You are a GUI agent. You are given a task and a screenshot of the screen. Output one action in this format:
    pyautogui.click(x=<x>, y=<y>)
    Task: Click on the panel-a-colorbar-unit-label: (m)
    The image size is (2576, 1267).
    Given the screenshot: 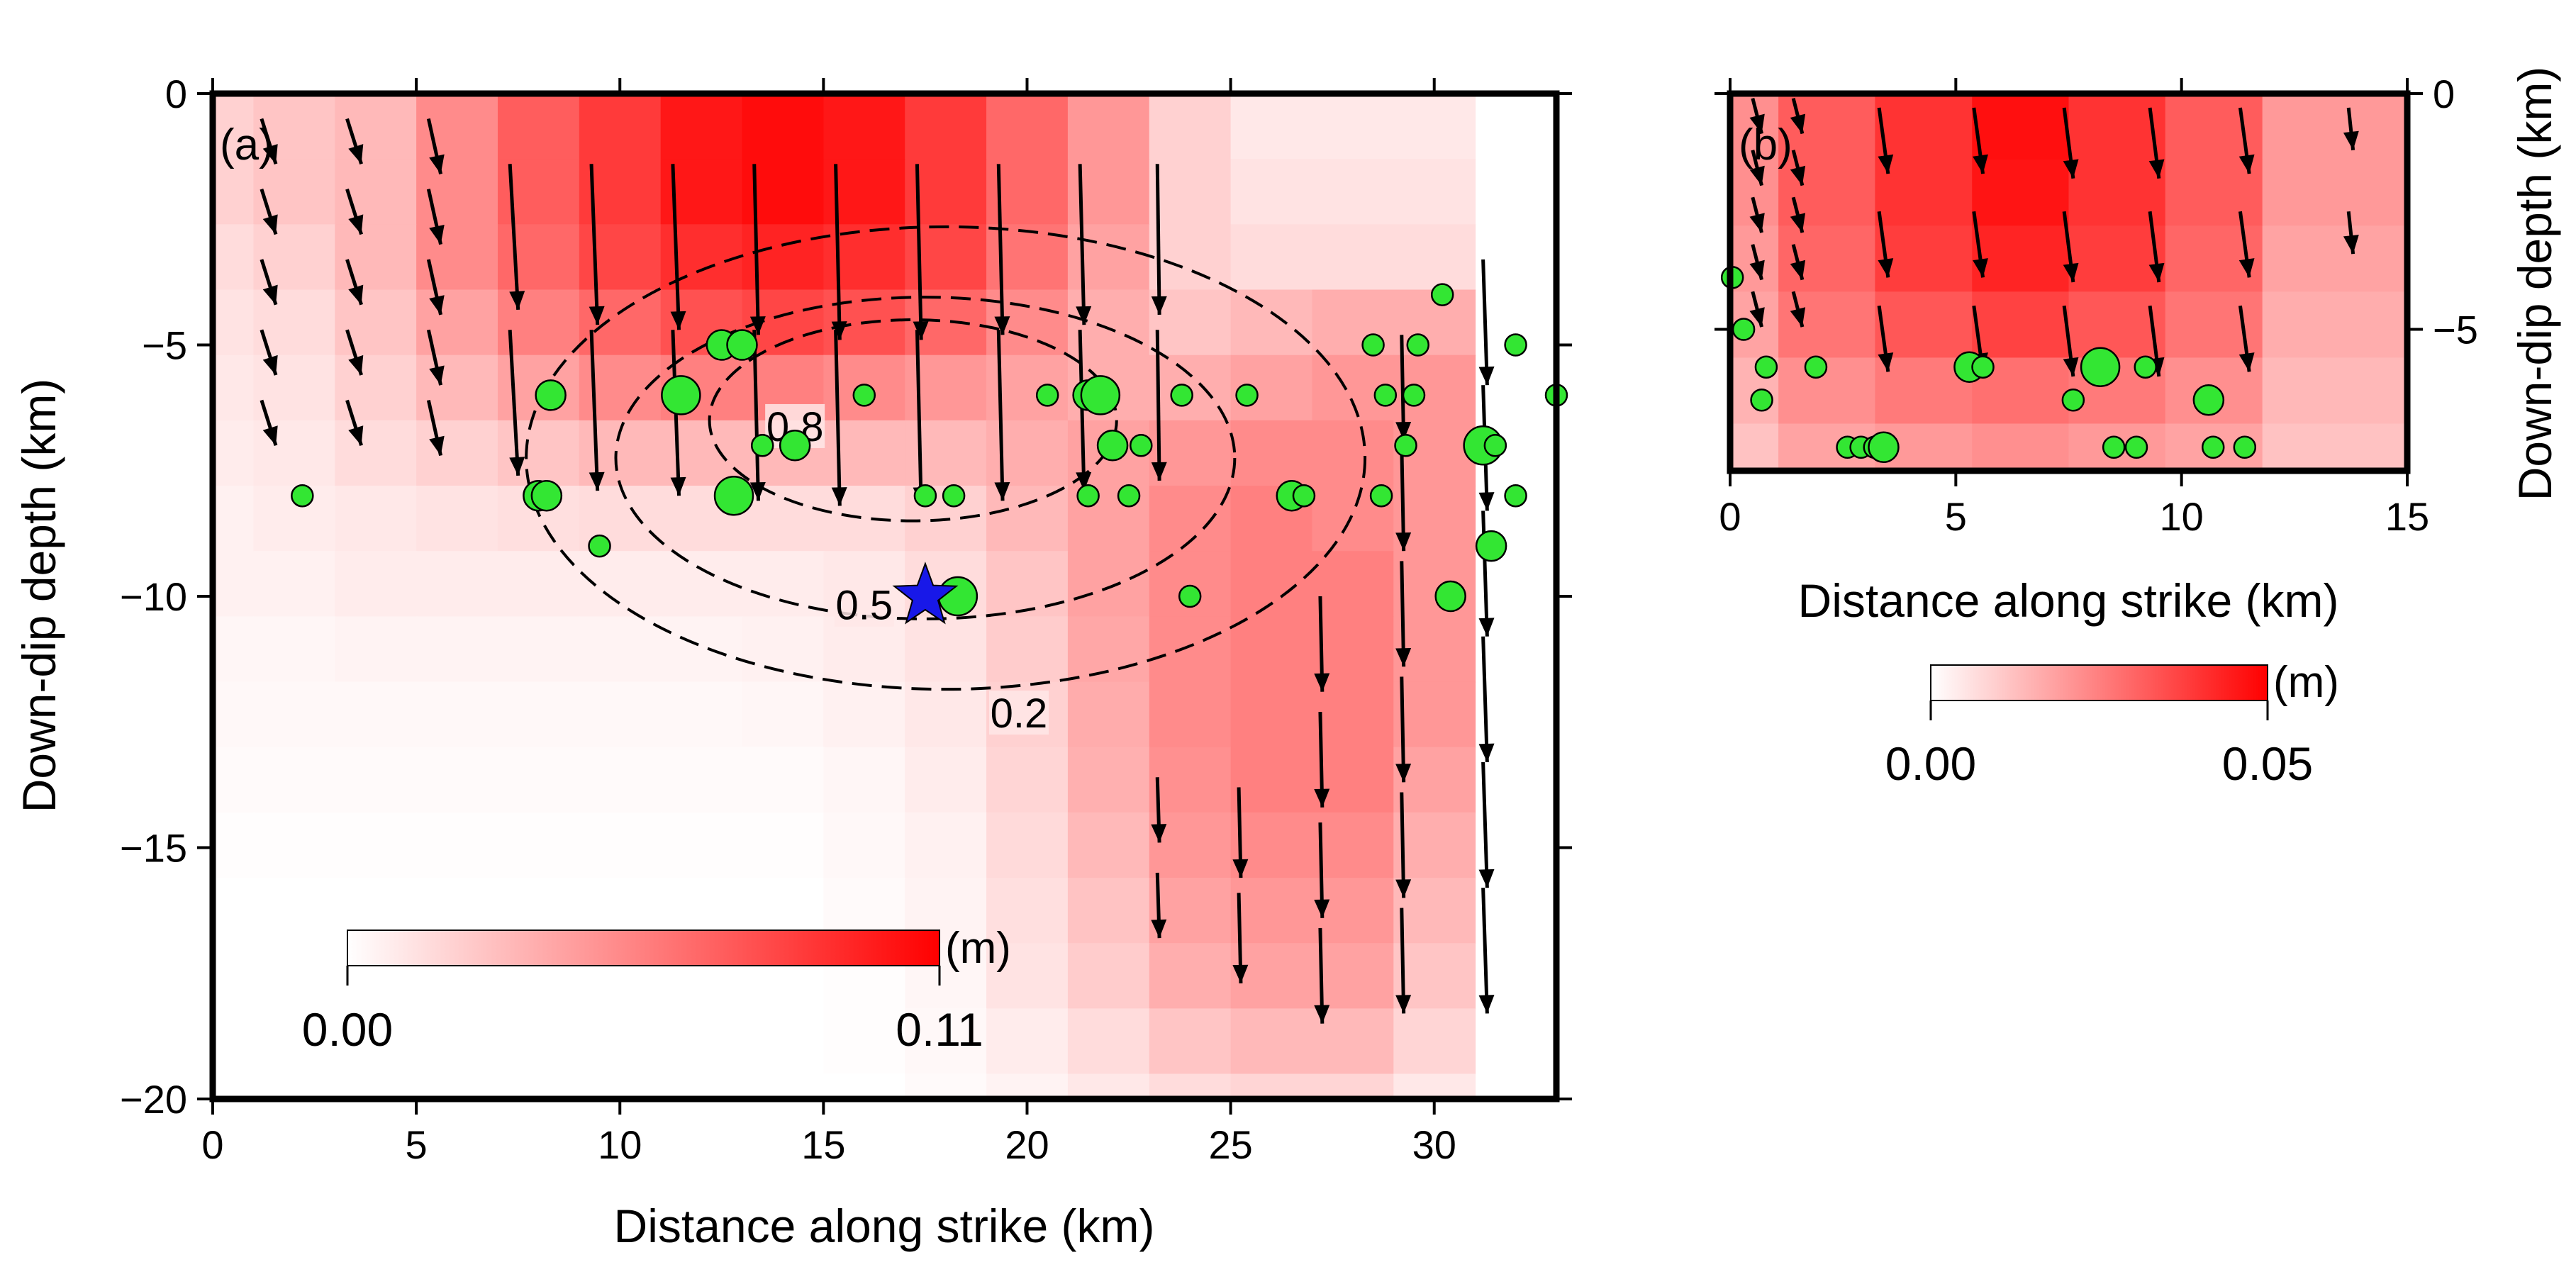 What is the action you would take?
    pyautogui.click(x=978, y=948)
    